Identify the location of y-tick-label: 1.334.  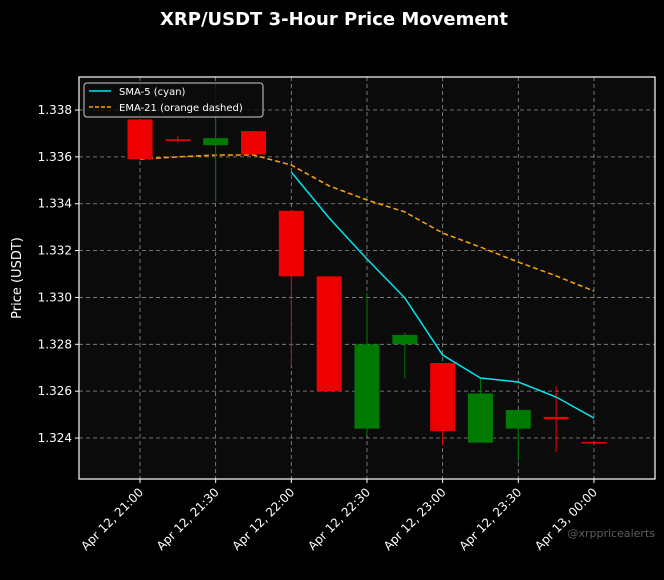
(55, 204).